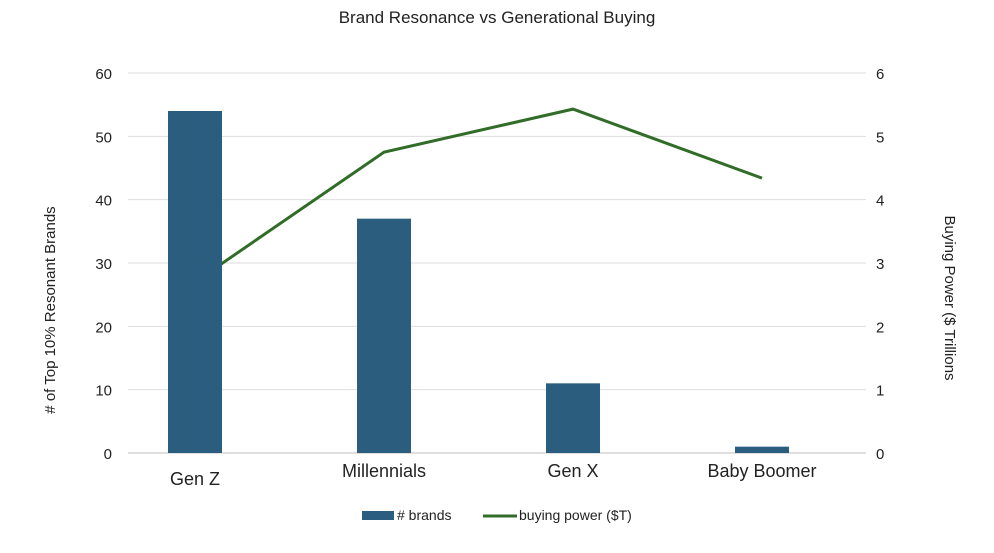  What do you see at coordinates (103, 201) in the screenshot?
I see `y-tick-label: 40` at bounding box center [103, 201].